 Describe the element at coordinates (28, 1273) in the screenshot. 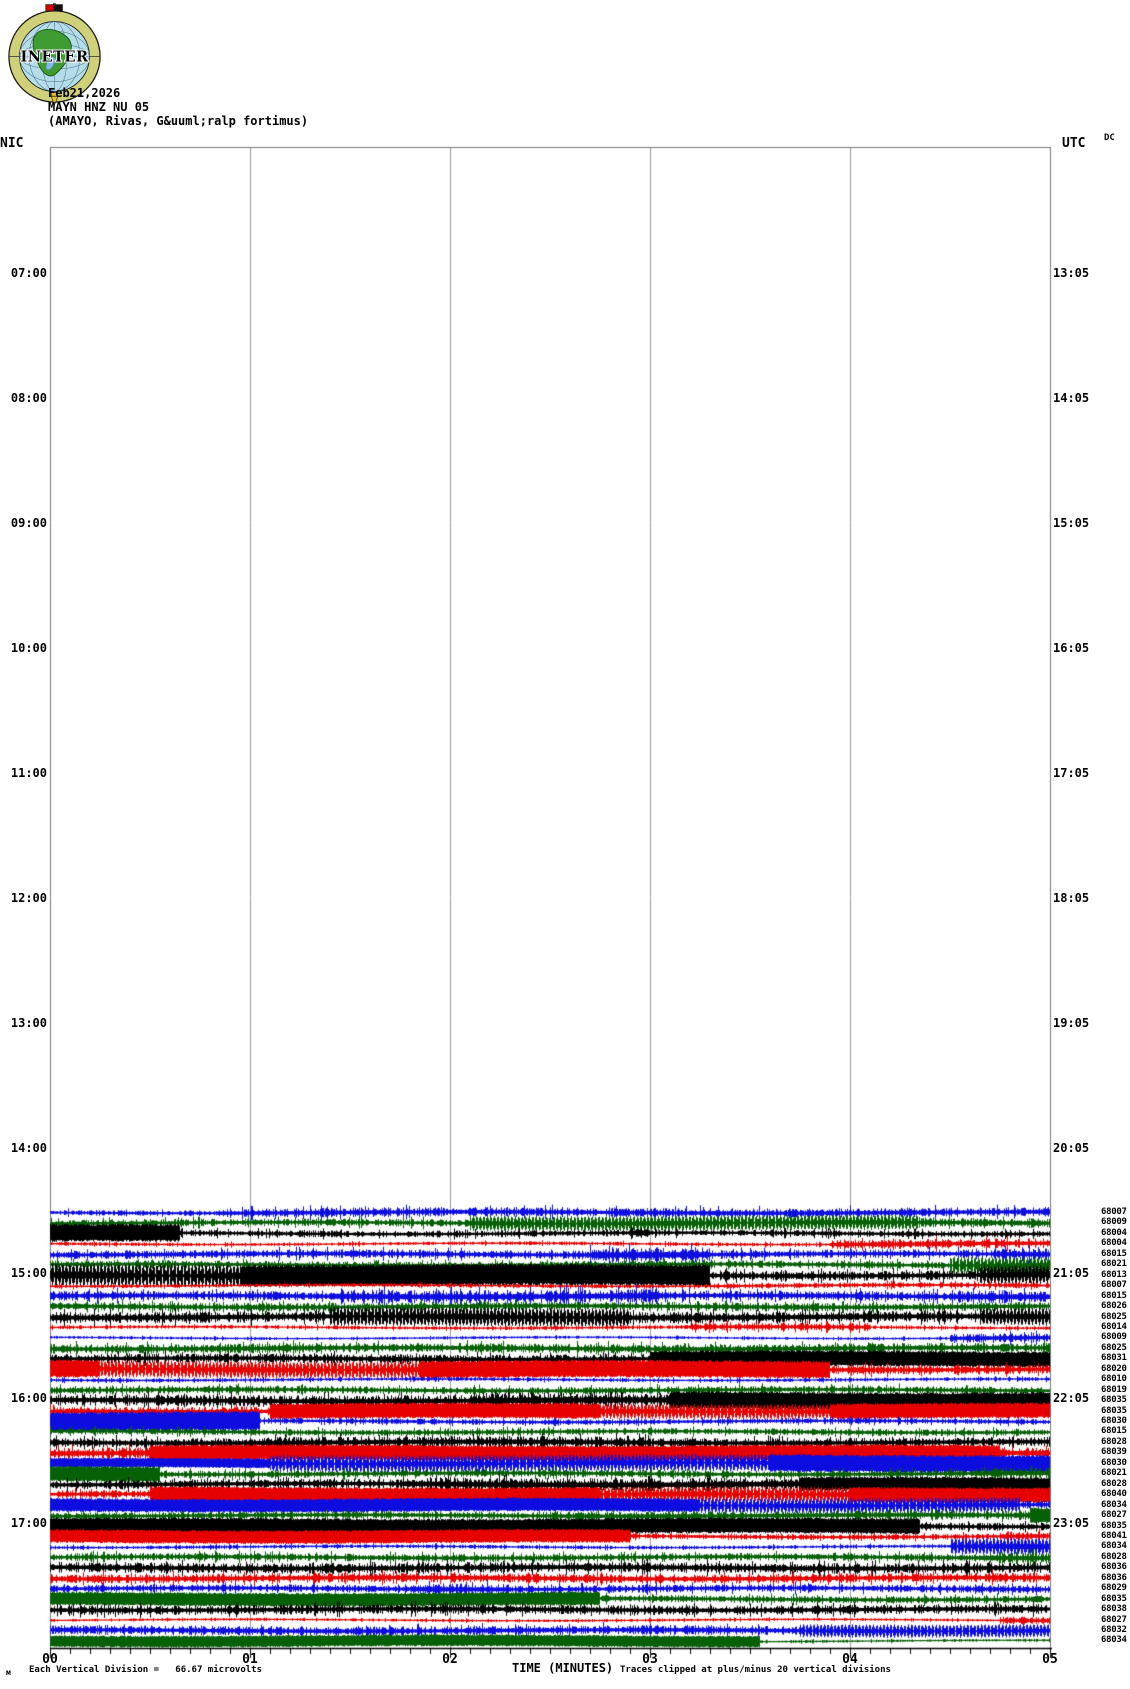

I see `left-time-label: 15:00` at that location.